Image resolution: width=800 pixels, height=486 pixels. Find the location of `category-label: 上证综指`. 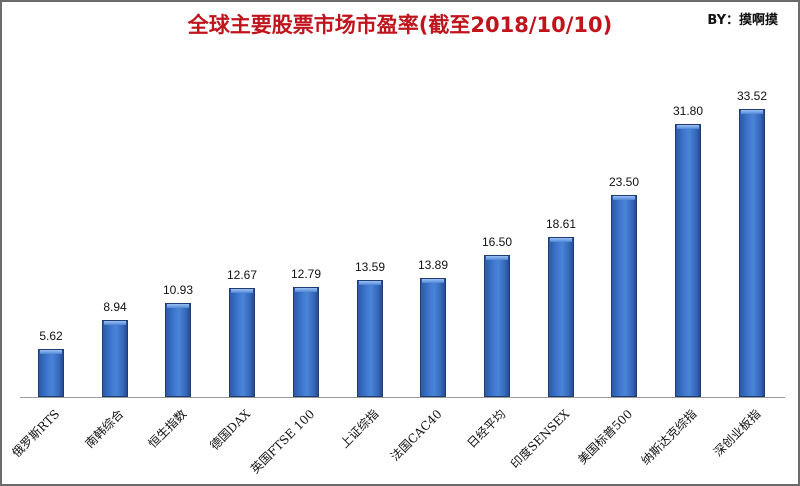

category-label: 上证综指 is located at coordinates (359, 428).